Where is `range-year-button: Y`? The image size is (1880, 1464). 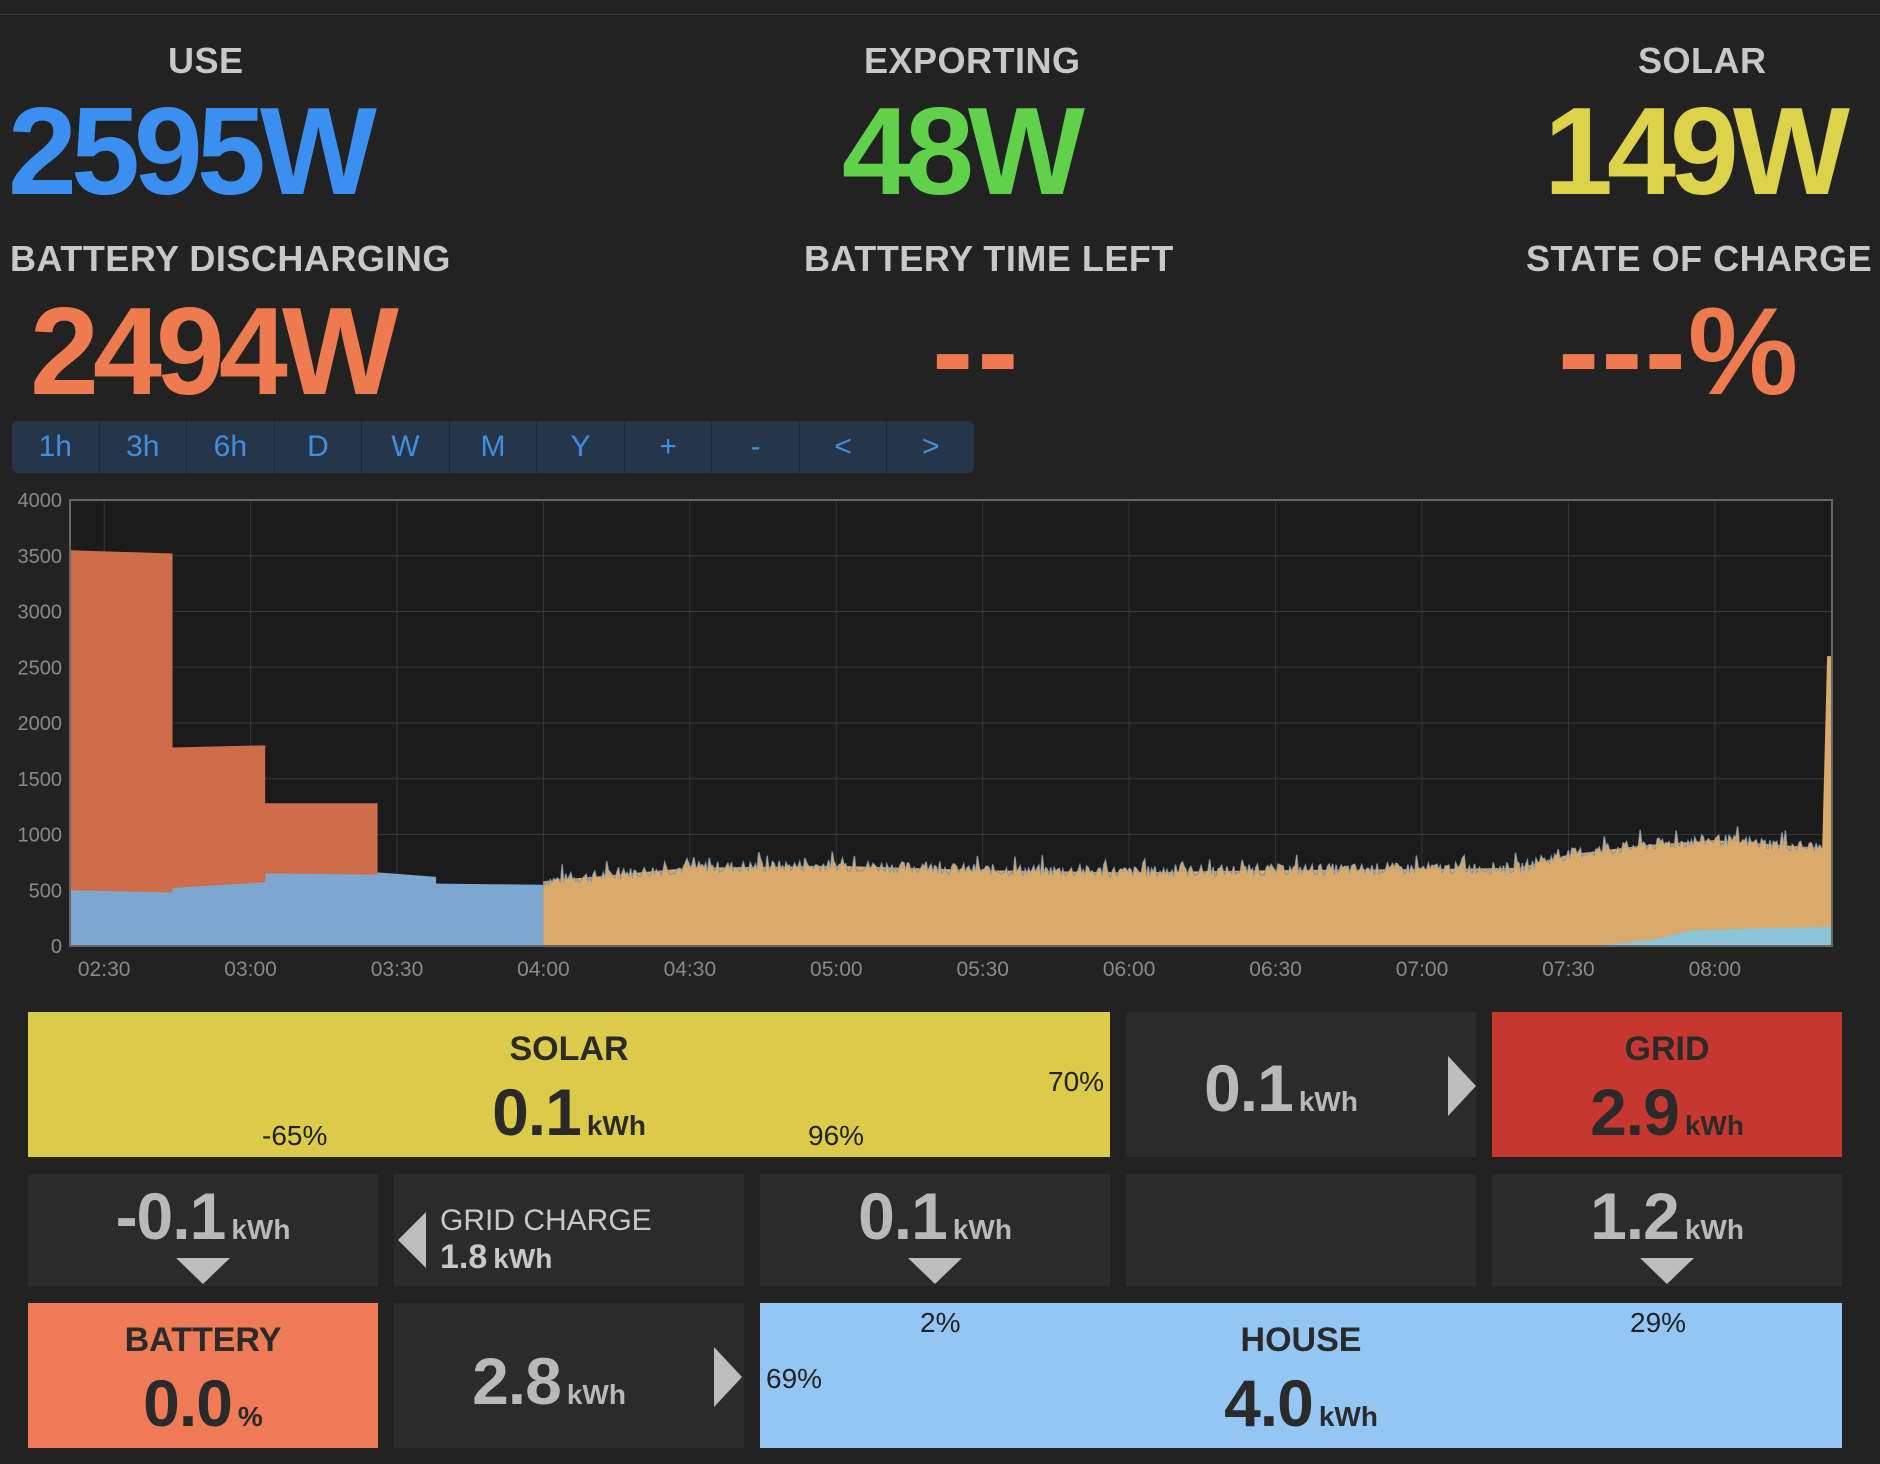 range-year-button: Y is located at coordinates (581, 447).